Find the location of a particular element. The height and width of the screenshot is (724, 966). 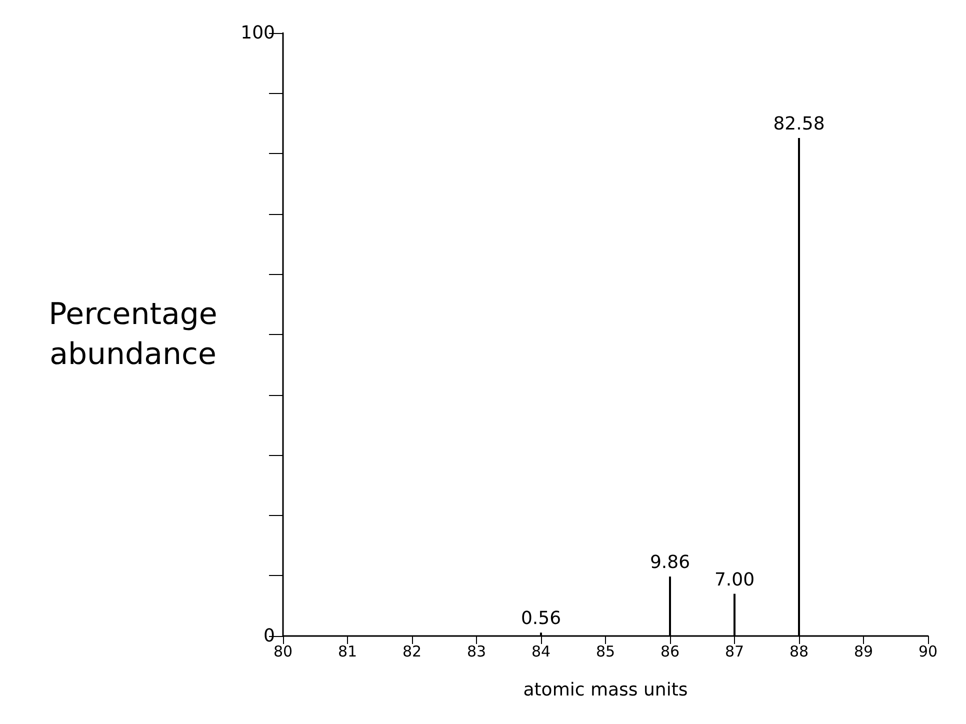

x-tick-label: 89 is located at coordinates (864, 651).